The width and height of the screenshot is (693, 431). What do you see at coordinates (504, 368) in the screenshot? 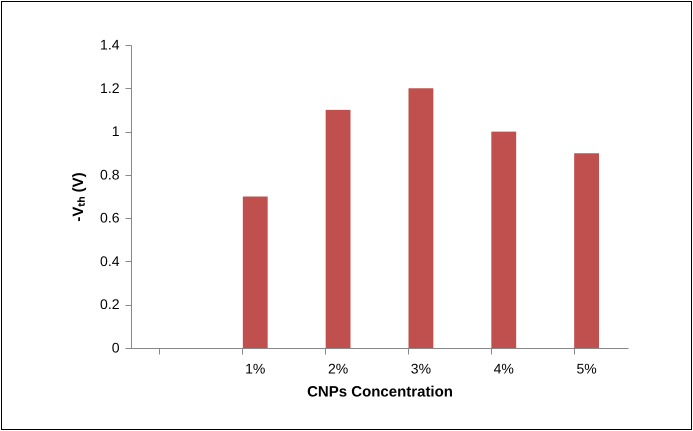
I see `x-tick-label: 4%` at bounding box center [504, 368].